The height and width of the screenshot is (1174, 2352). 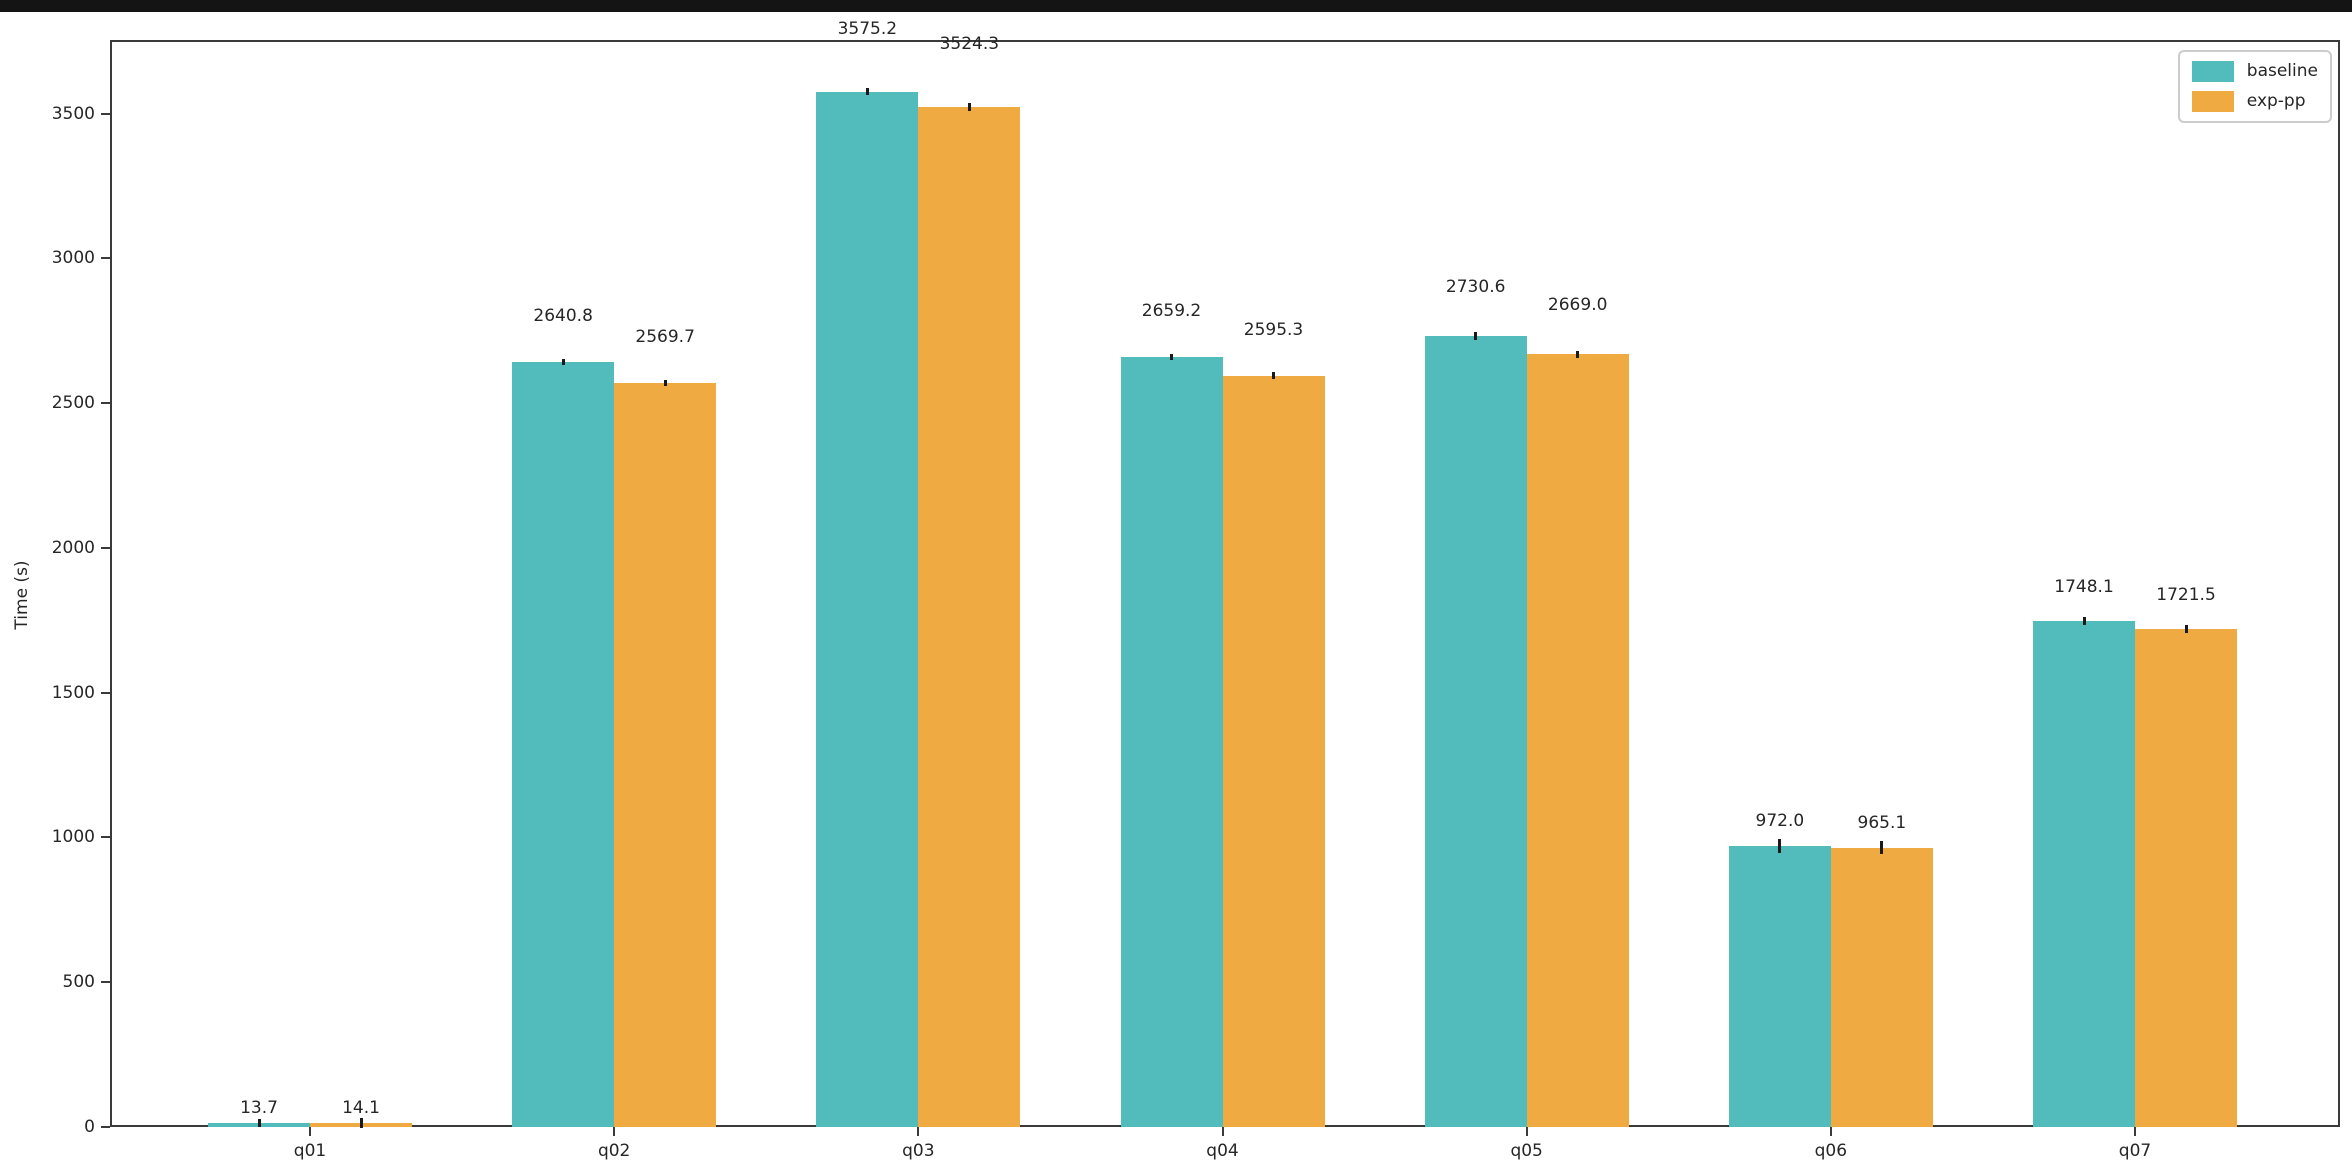 I want to click on bar-baseline-q07, so click(x=2084, y=873).